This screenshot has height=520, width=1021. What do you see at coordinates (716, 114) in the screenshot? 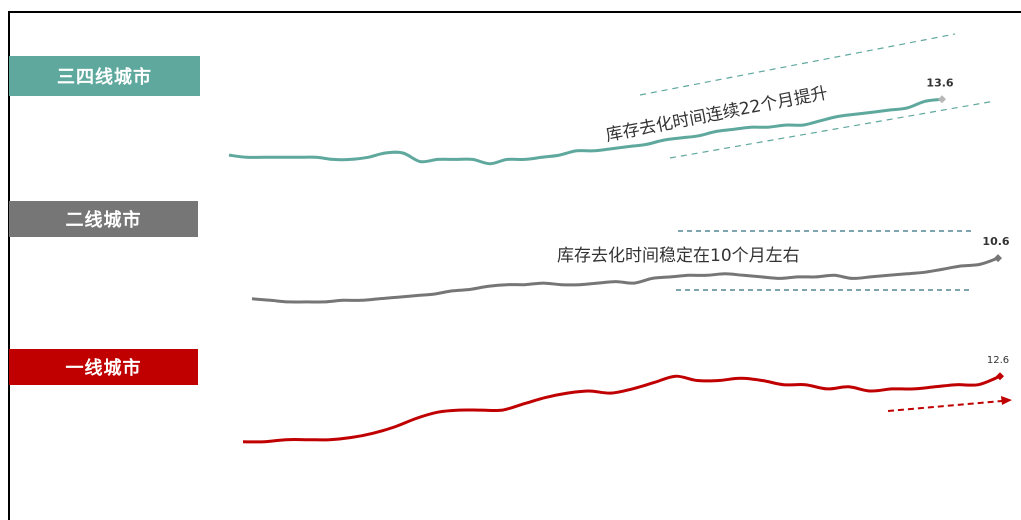
I see `tier34-annotation: 库存去化时间连续22个月提升` at bounding box center [716, 114].